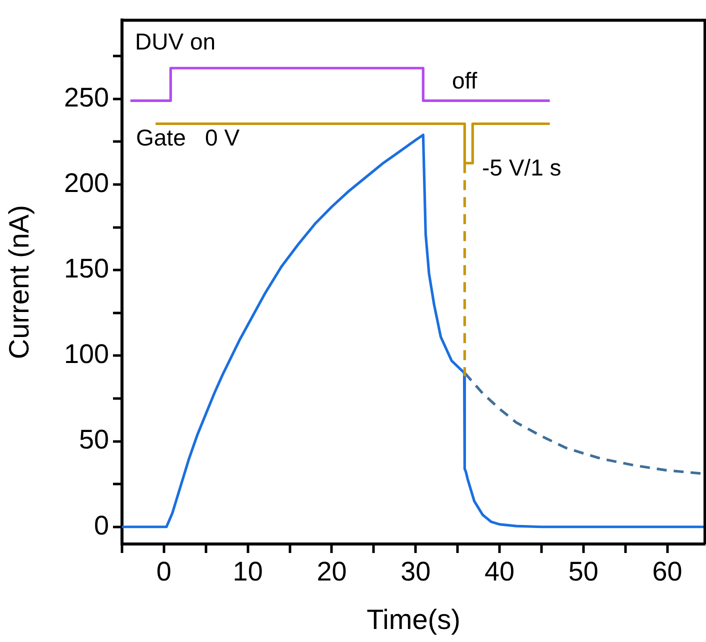  Describe the element at coordinates (86, 354) in the screenshot. I see `y-tick-label: 100` at that location.